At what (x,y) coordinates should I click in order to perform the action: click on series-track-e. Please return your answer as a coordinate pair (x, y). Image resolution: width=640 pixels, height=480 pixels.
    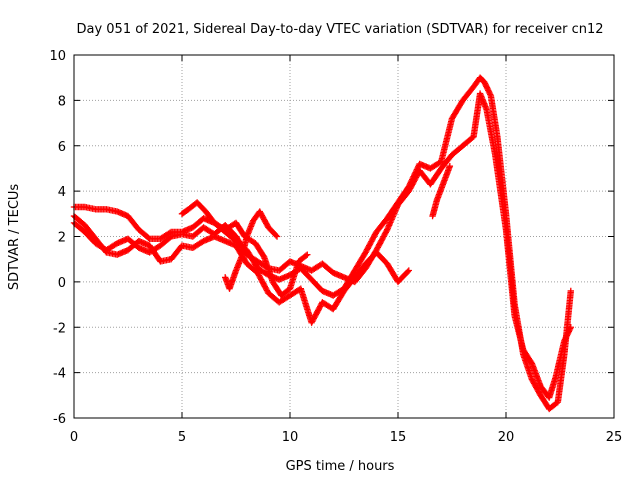
    Looking at the image, I should click on (251, 250).